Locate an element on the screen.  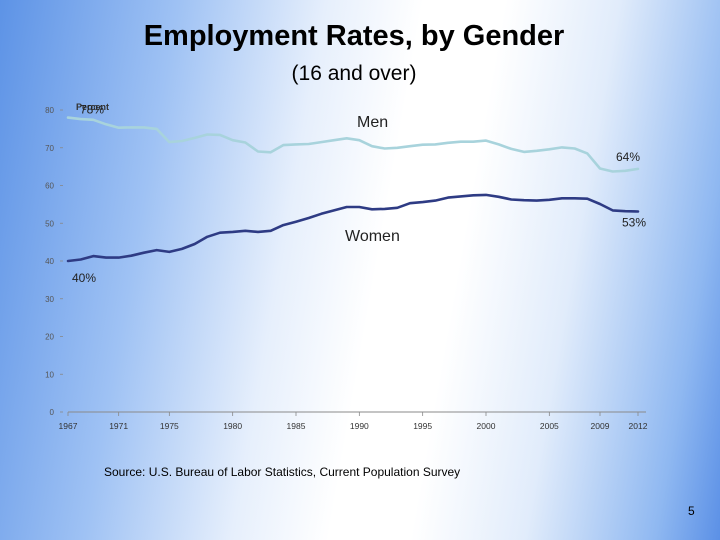
y-tick-label: 10 is located at coordinates (49, 374).